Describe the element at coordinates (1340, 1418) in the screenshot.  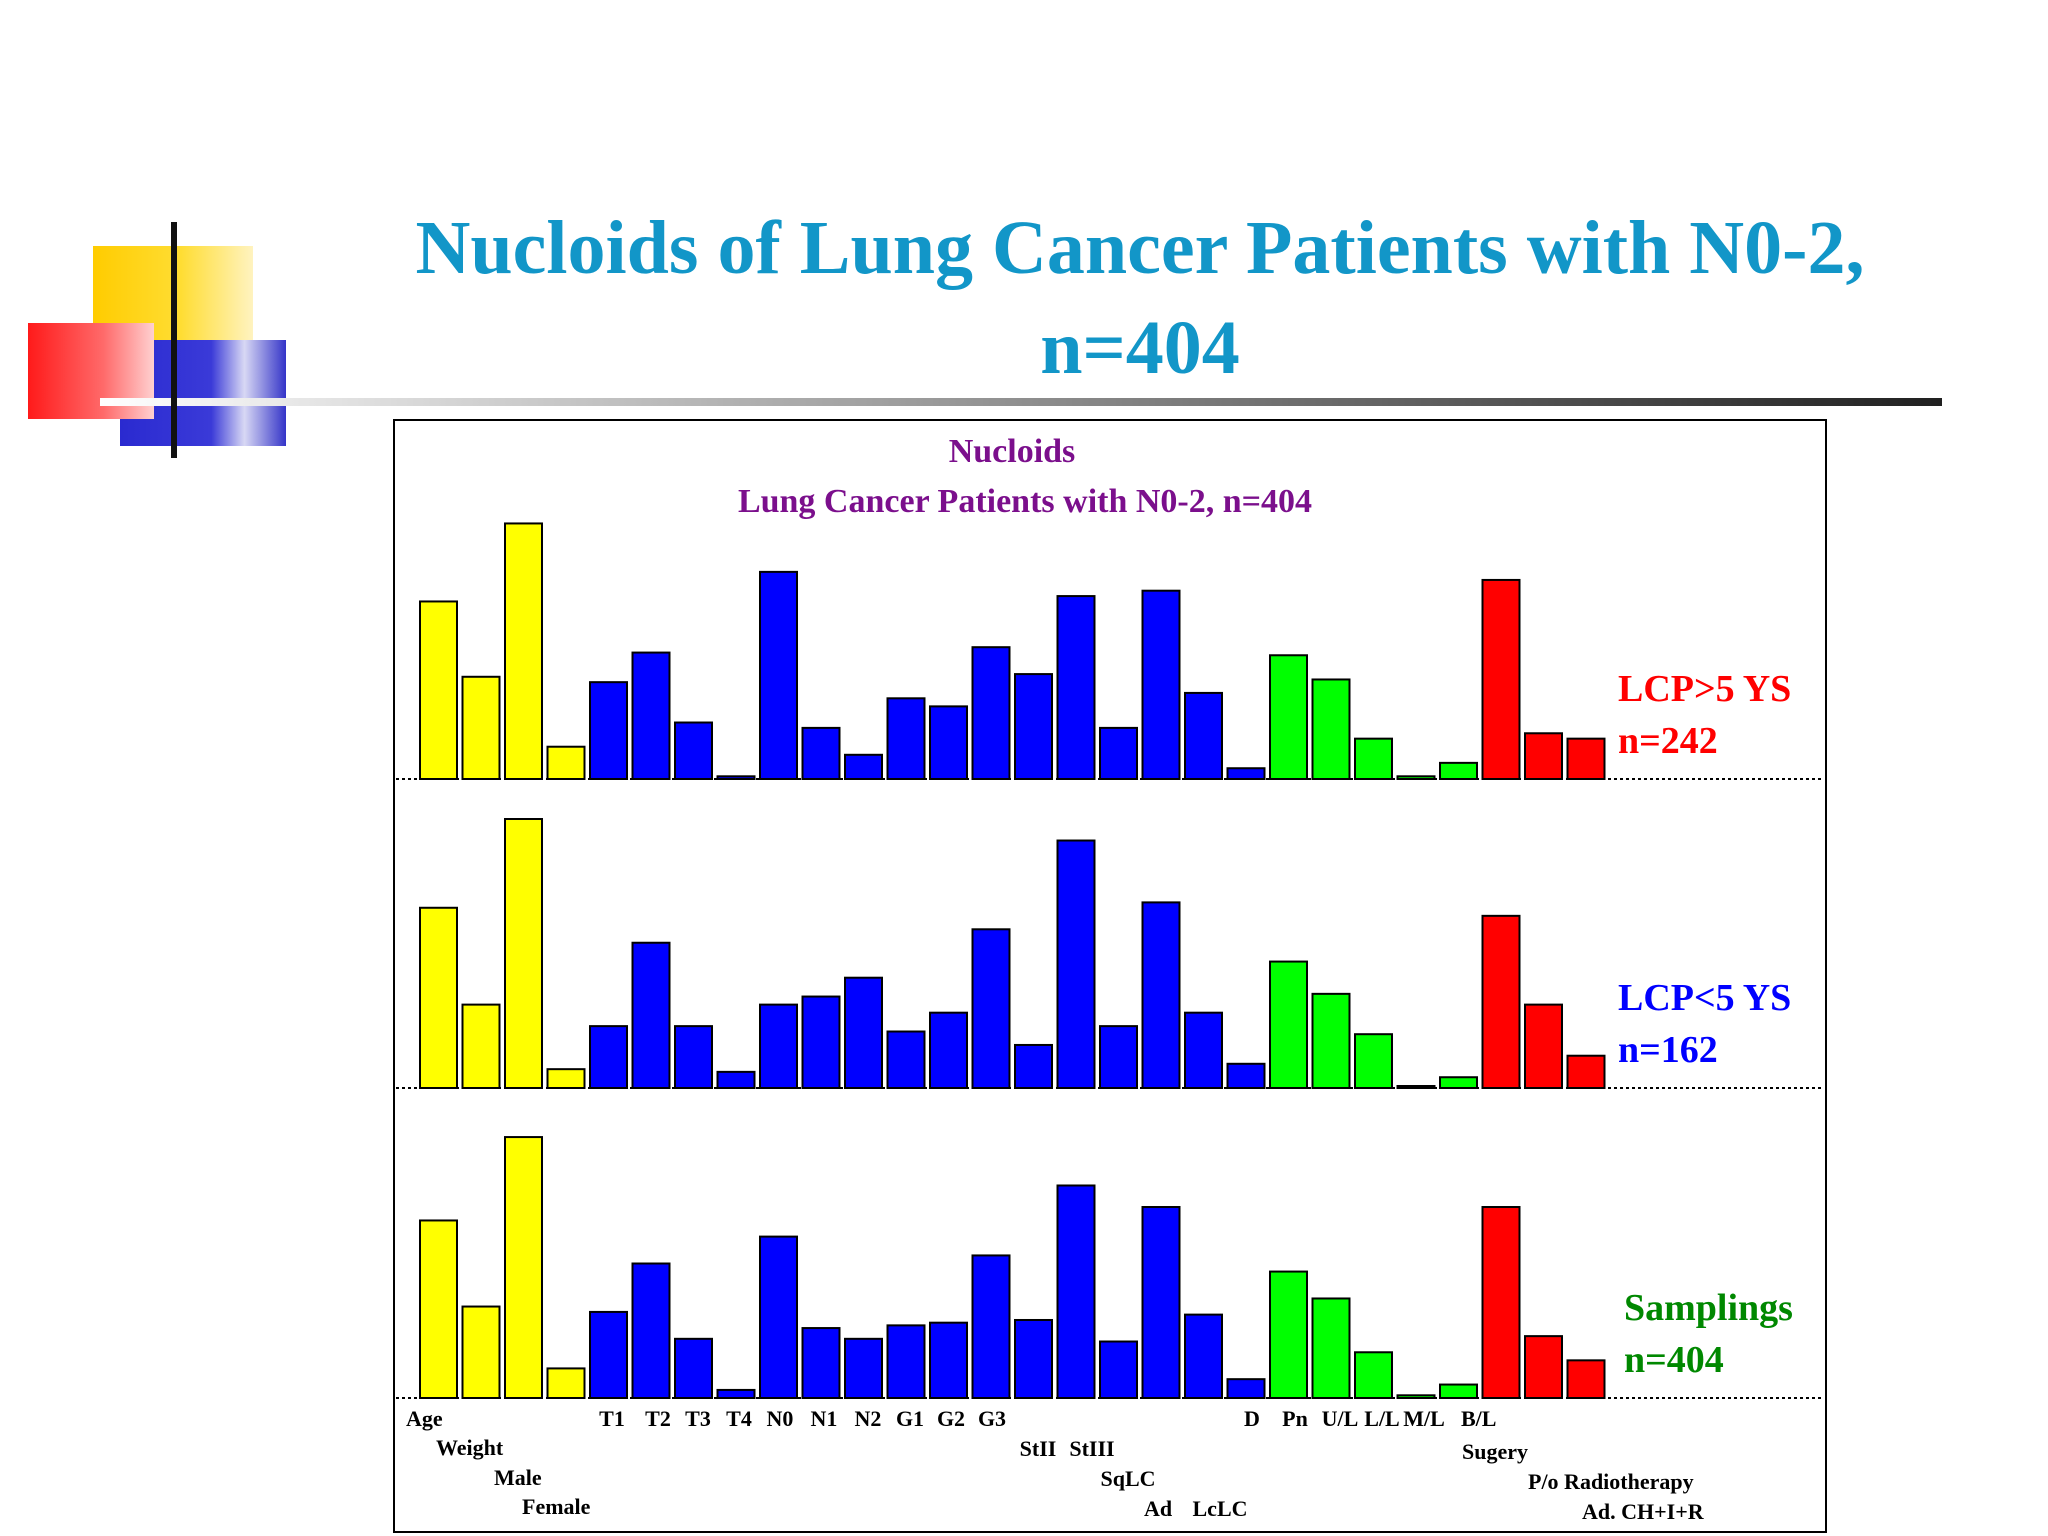
I see `x-label: U/L` at that location.